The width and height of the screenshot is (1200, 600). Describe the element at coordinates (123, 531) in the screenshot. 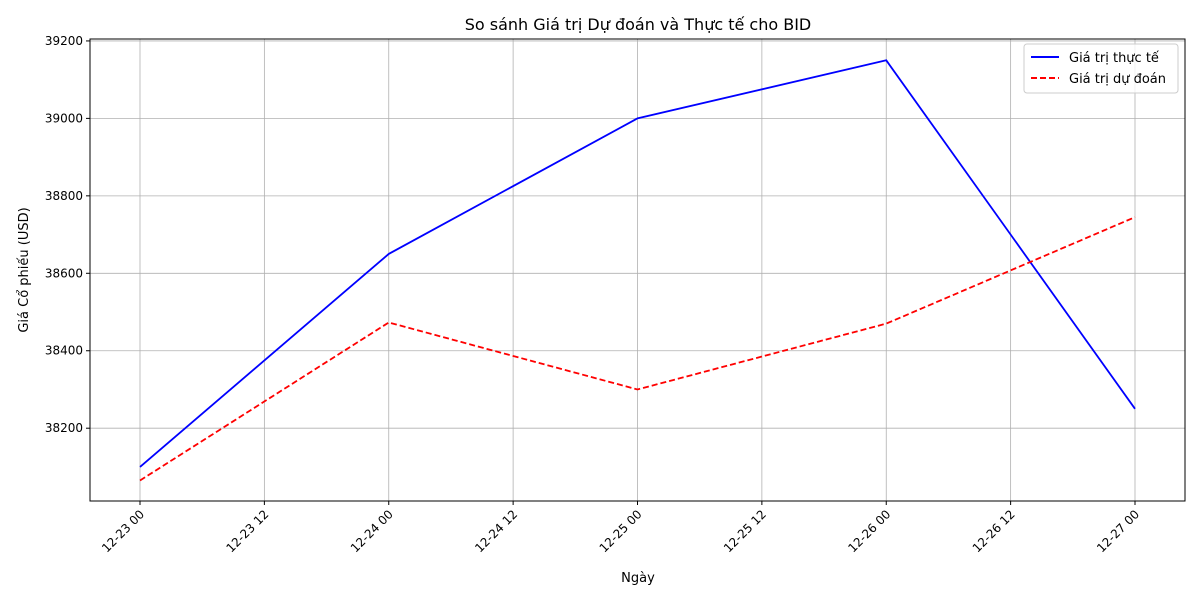

I see `x-tick-label: 12-23 00` at that location.